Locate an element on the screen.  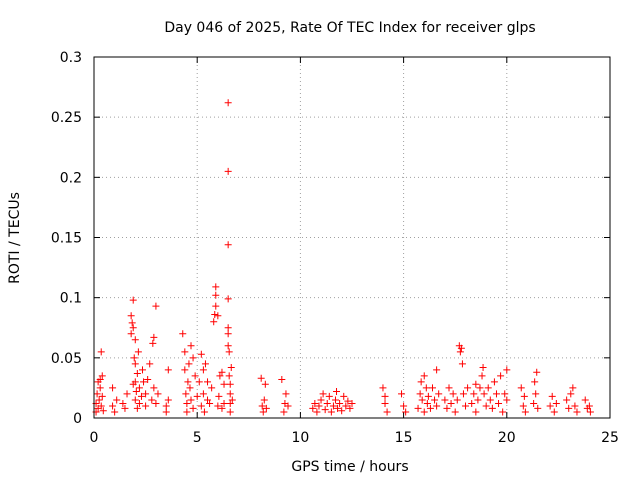
y-tick-label: 0.2 is located at coordinates (71, 178).